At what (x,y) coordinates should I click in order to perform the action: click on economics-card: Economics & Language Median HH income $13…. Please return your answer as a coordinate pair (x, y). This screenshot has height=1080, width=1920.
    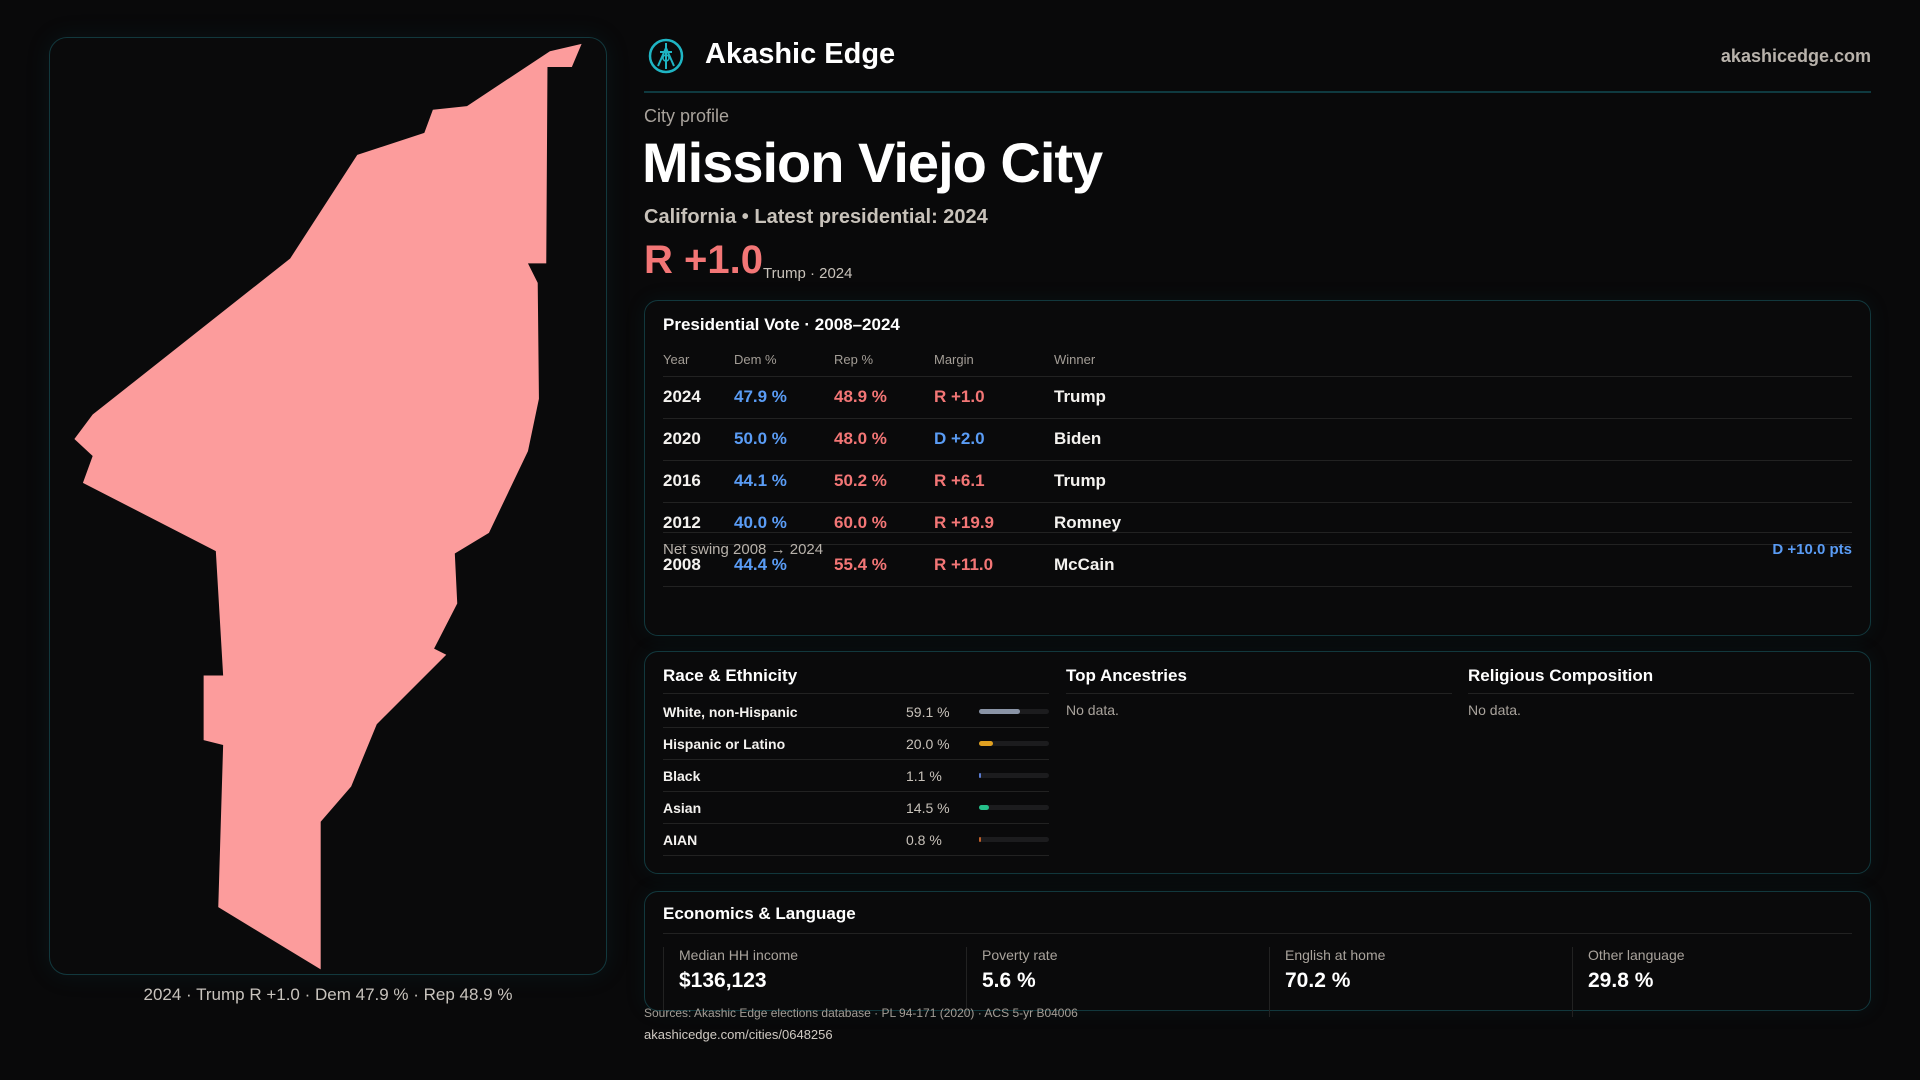
    Looking at the image, I should click on (1257, 954).